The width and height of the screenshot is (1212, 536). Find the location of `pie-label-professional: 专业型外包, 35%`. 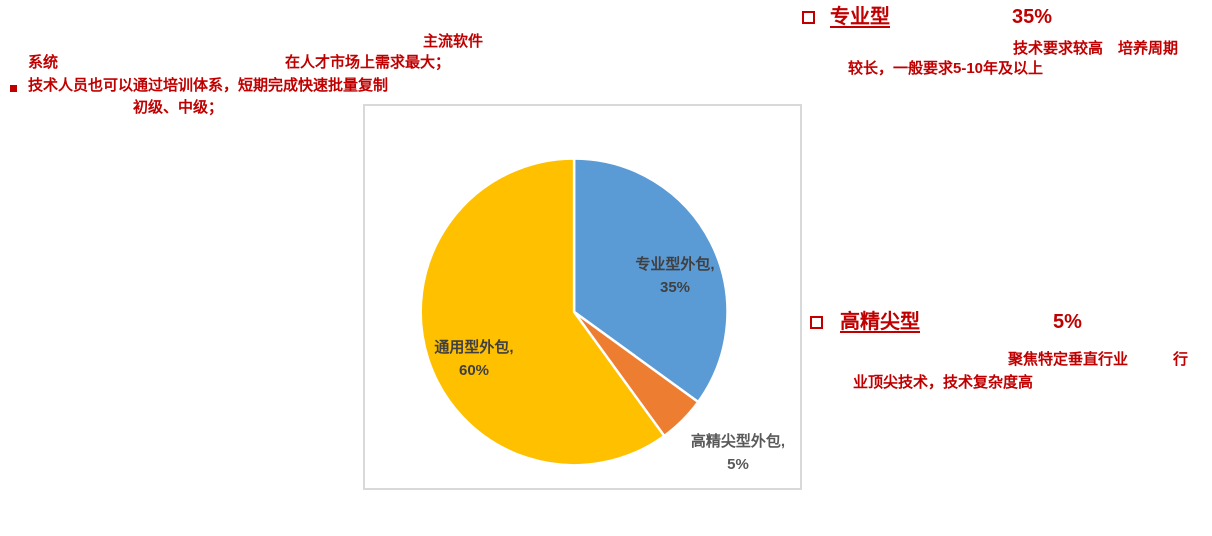

pie-label-professional: 专业型外包, 35% is located at coordinates (674, 276).